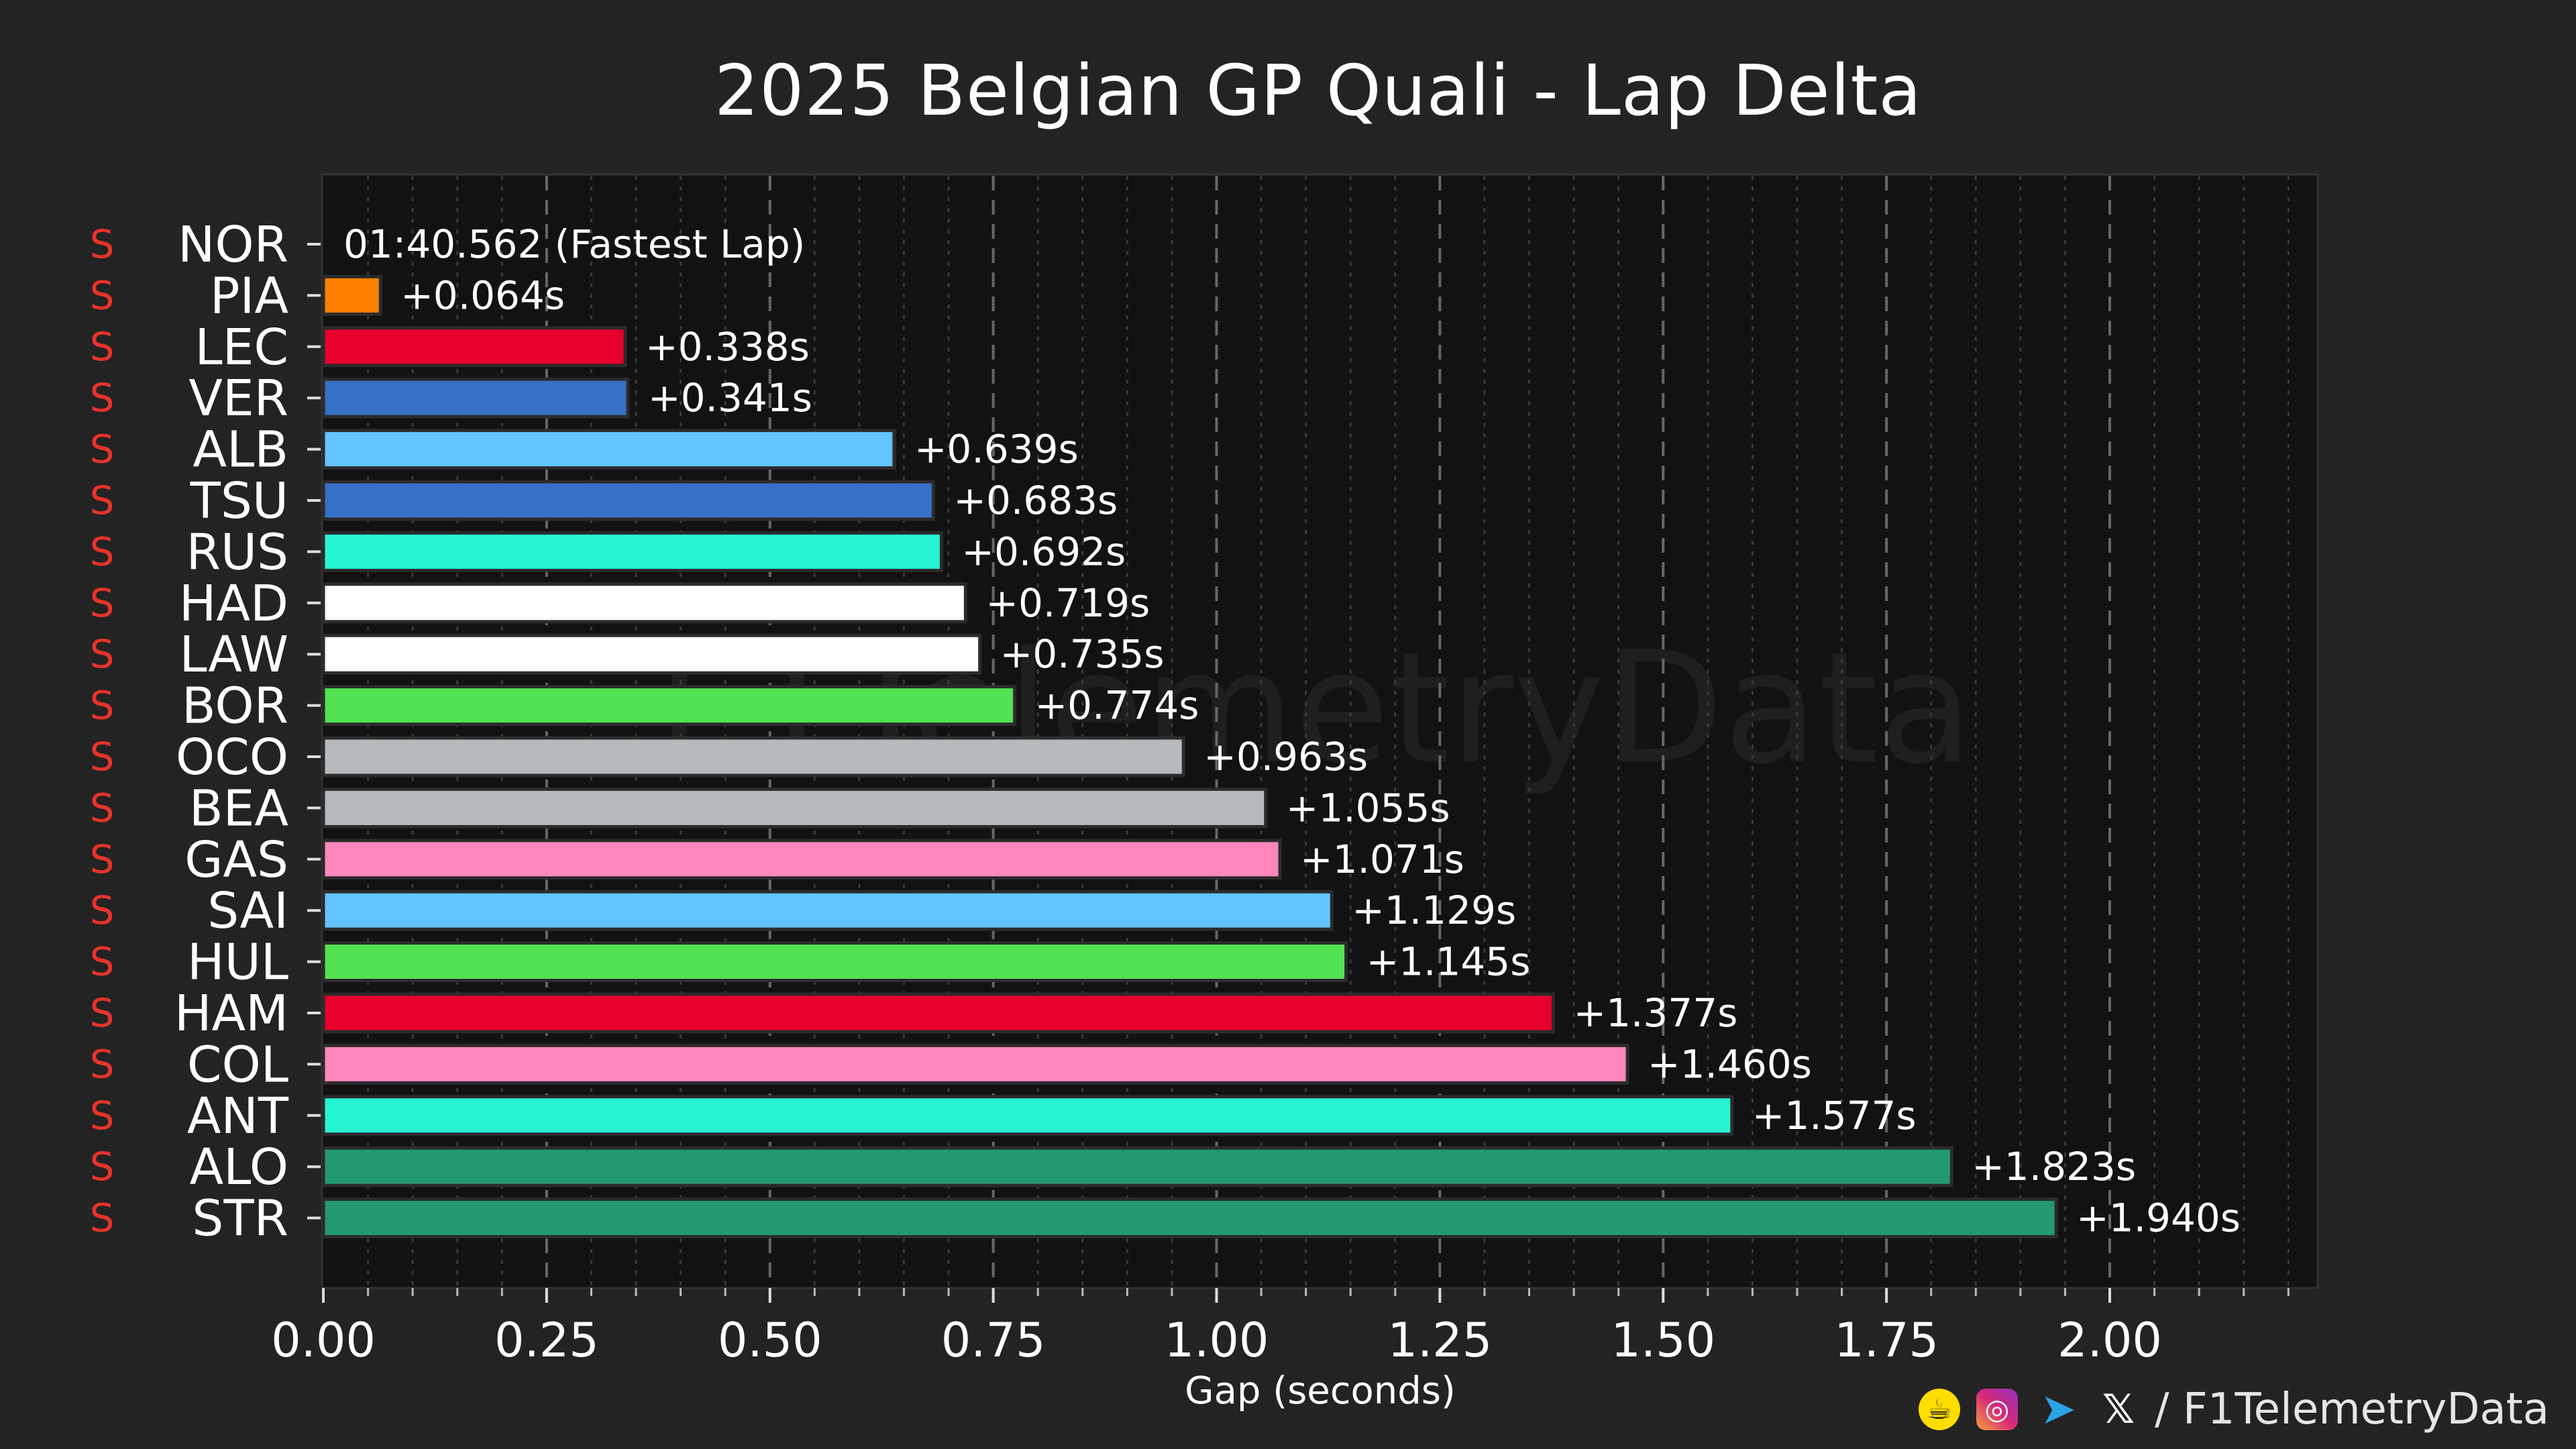  I want to click on driver-label: LEC, so click(241, 347).